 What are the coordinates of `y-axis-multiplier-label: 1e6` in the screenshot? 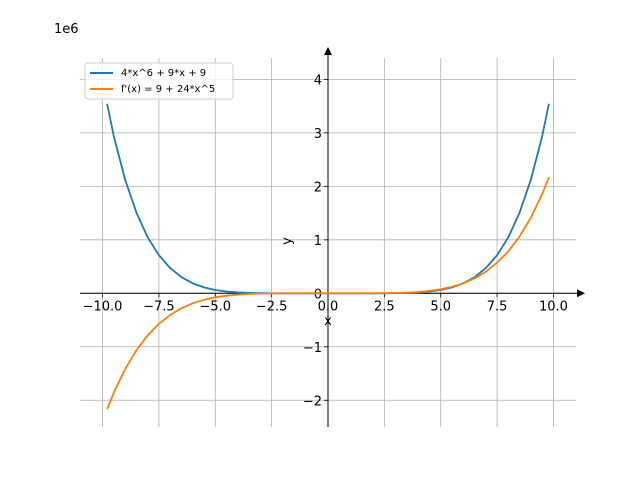 It's located at (66, 29).